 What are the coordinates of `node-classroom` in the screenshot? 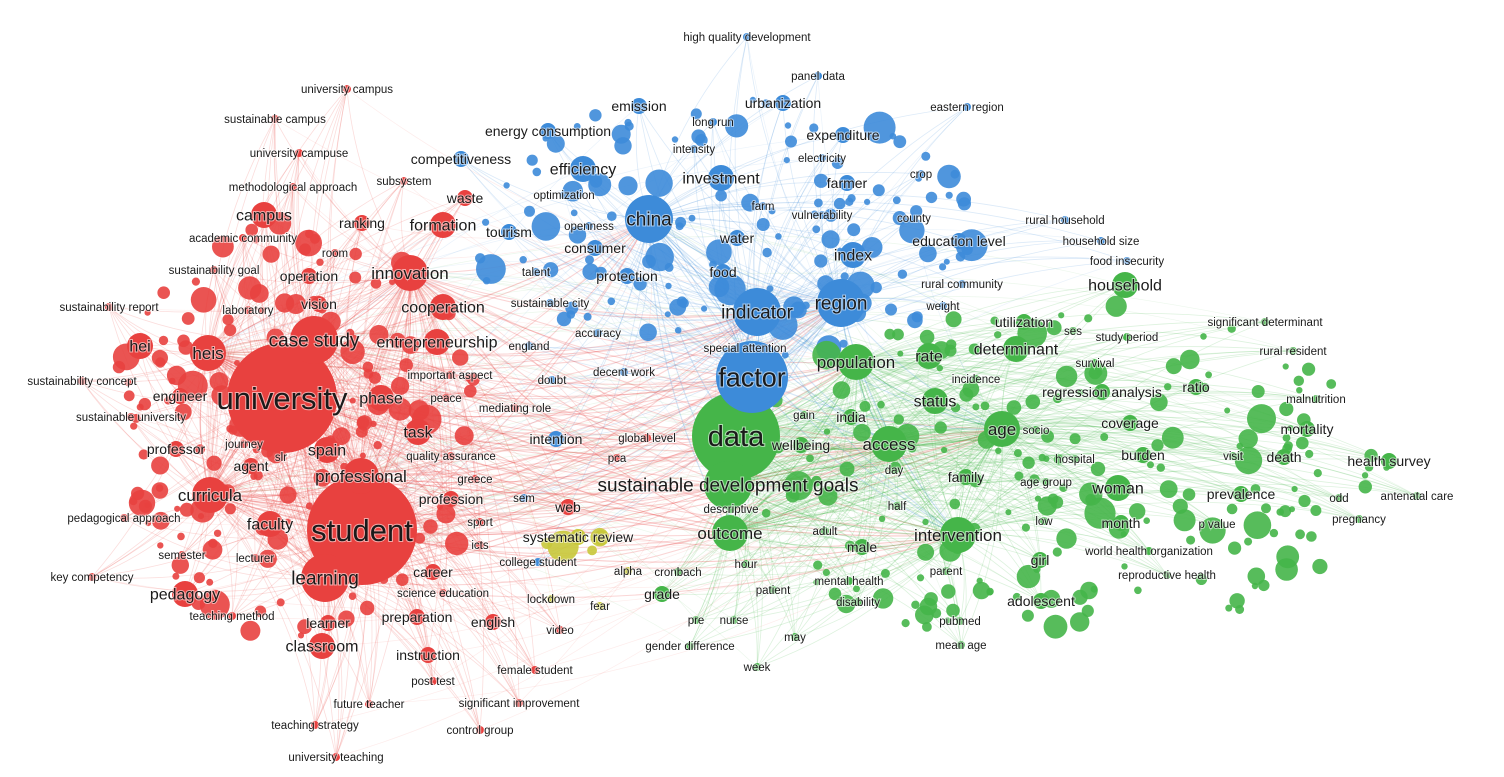 It's located at (322, 646).